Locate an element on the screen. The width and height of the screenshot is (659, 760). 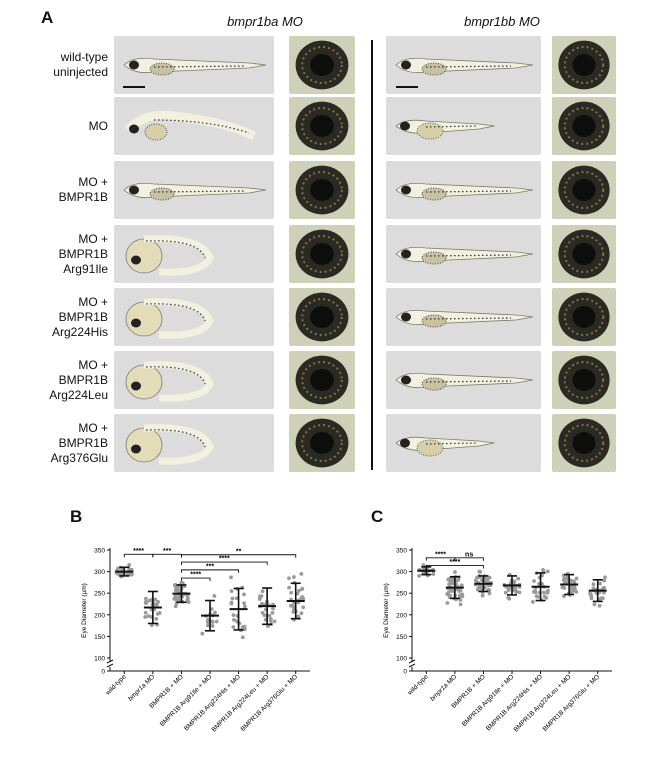
significance-label: ns is located at coordinates (469, 554).